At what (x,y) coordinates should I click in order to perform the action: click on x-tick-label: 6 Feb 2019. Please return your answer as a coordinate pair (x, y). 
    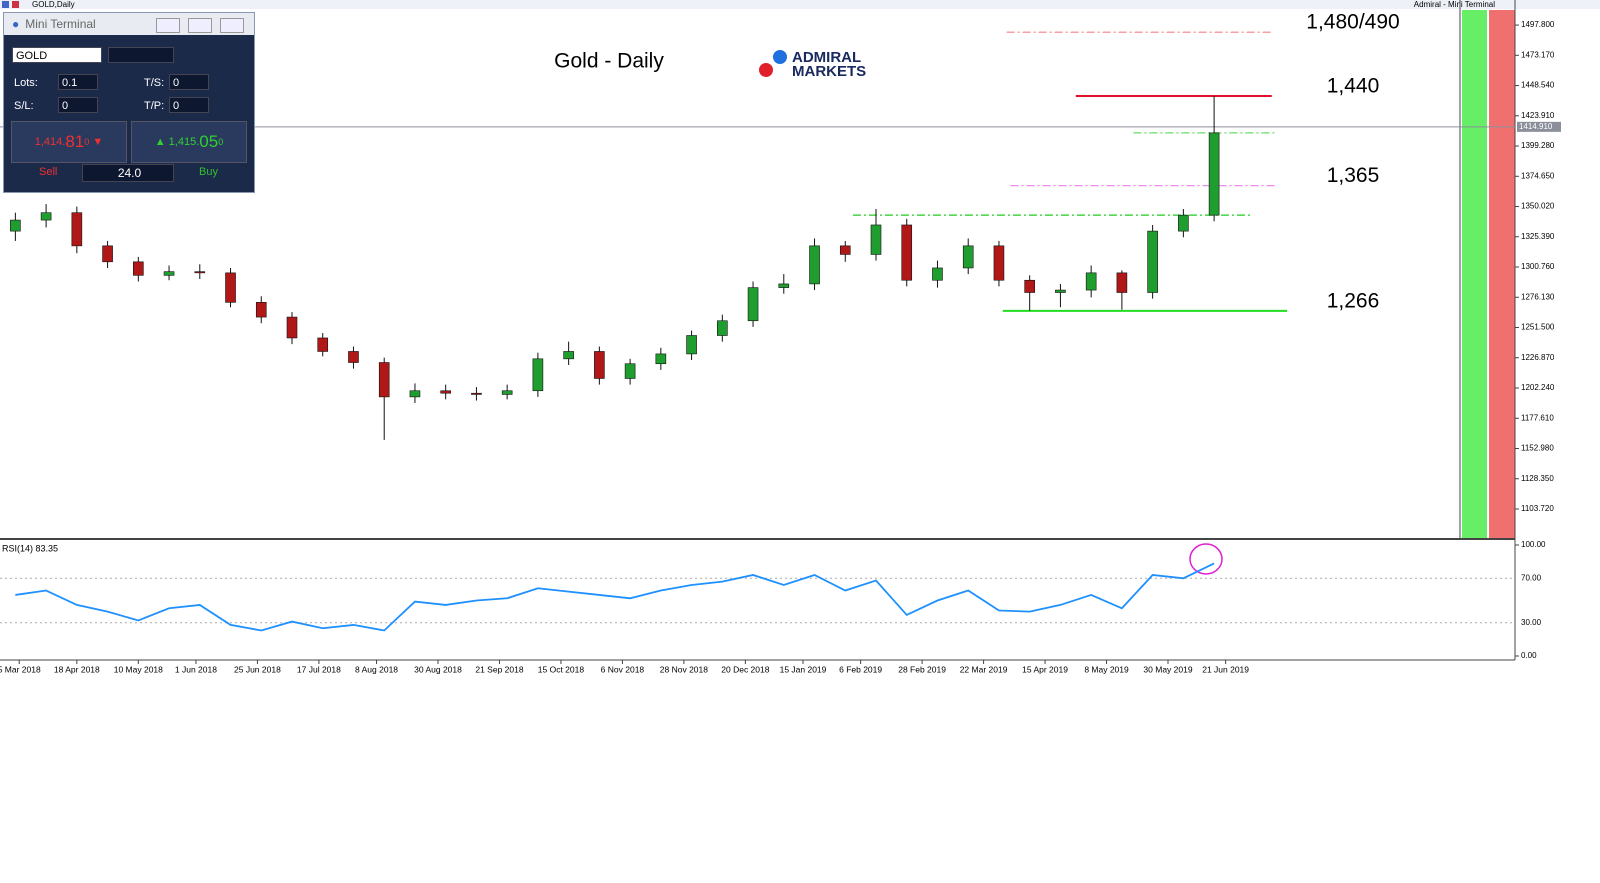
    Looking at the image, I should click on (860, 669).